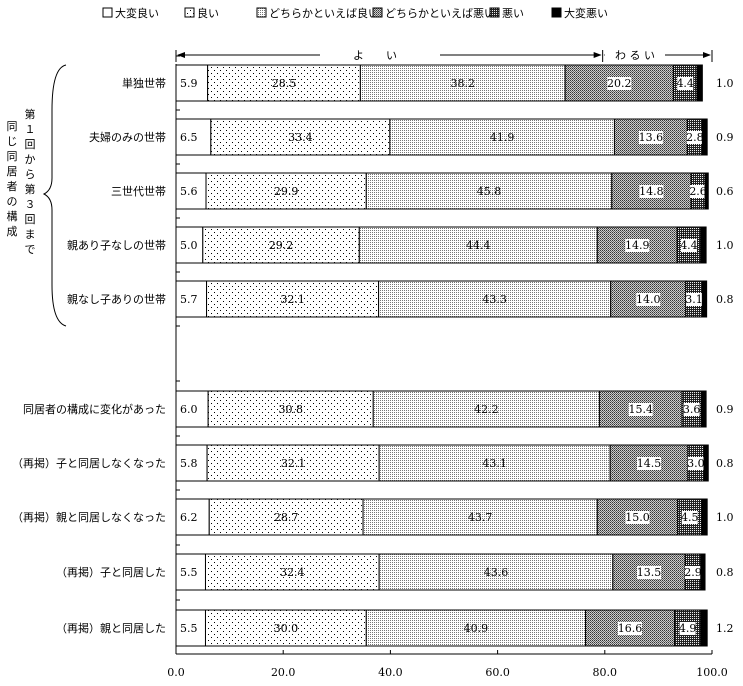 The image size is (743, 686). I want to click on data-label: 30.0, so click(286, 628).